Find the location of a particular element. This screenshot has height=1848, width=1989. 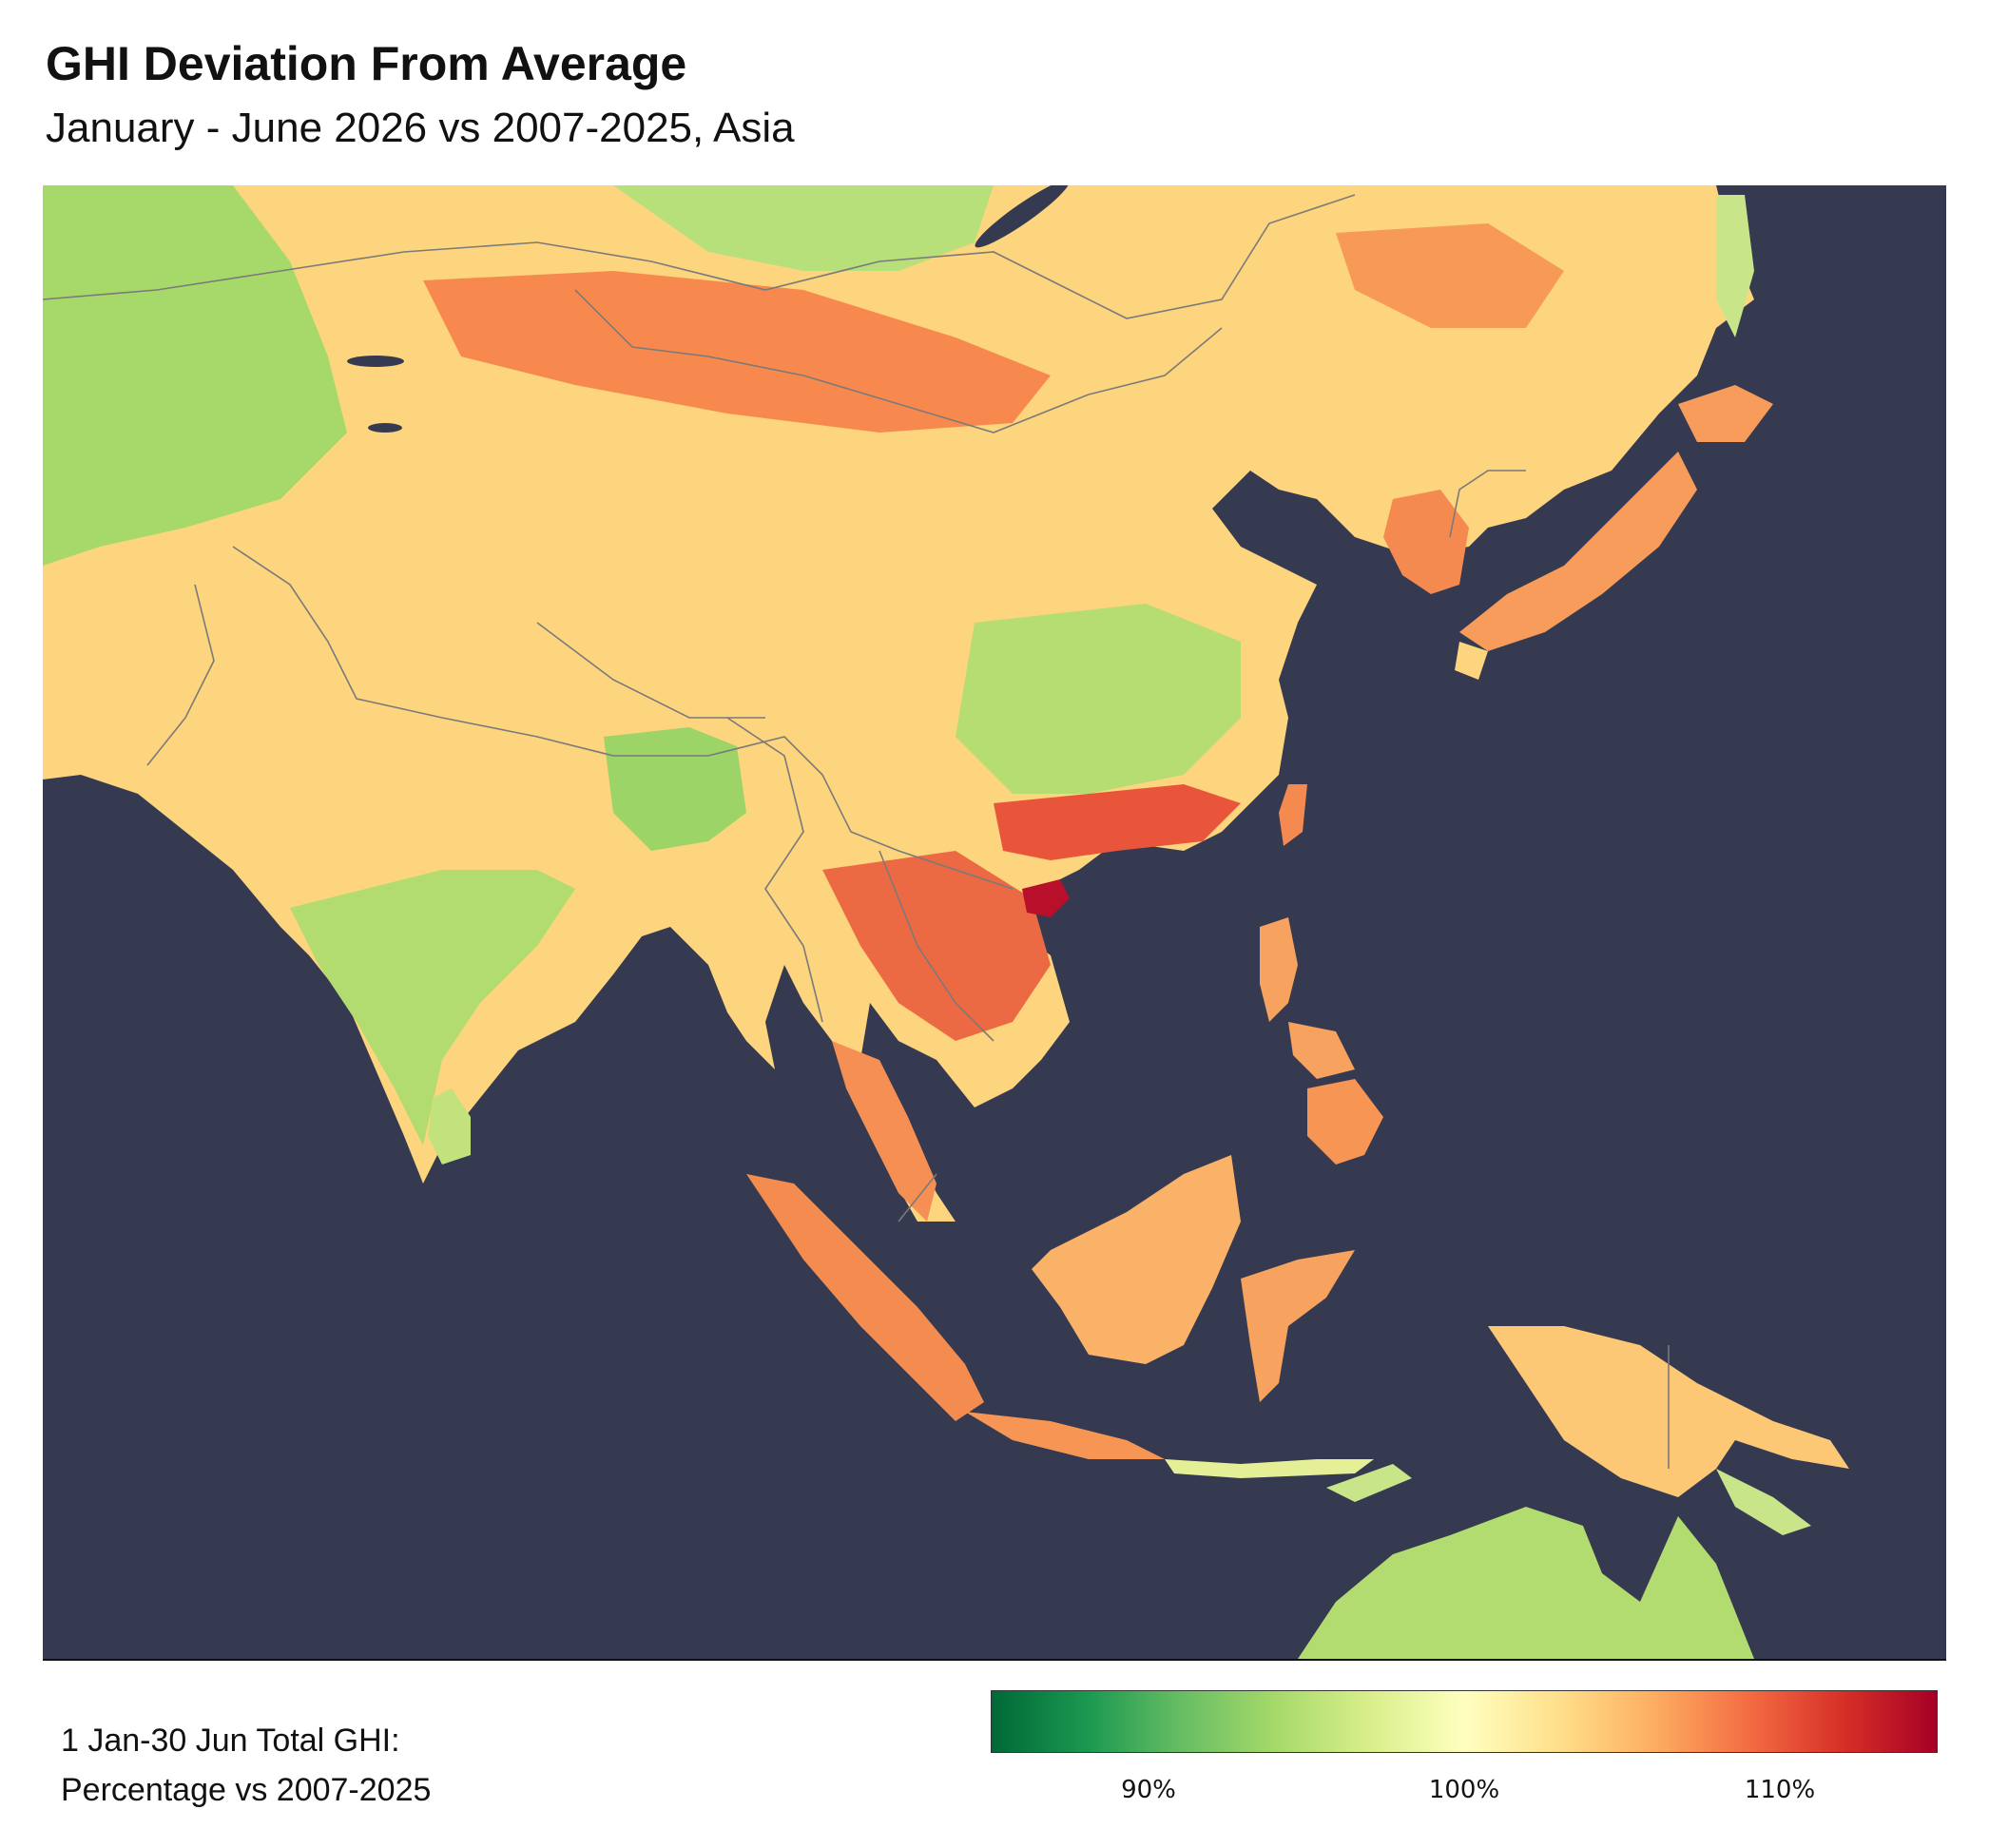

sulawesi is located at coordinates (1298, 1326).